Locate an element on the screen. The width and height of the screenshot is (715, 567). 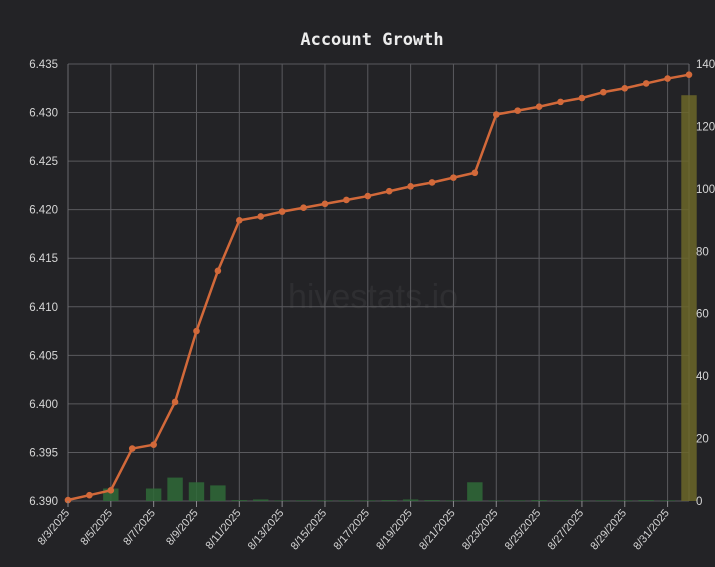
y-right-tick-label: 80 is located at coordinates (702, 252).